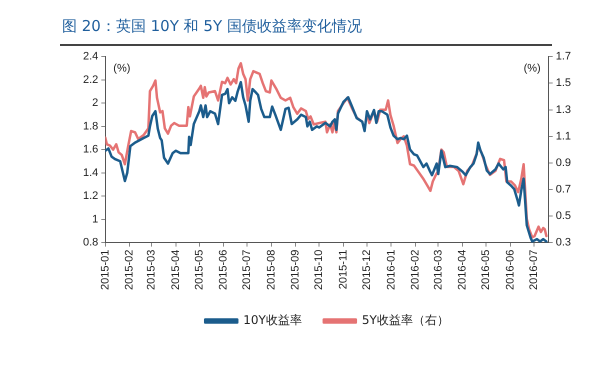 This screenshot has height=371, width=604. I want to click on x-tick-label: 2015-09, so click(296, 270).